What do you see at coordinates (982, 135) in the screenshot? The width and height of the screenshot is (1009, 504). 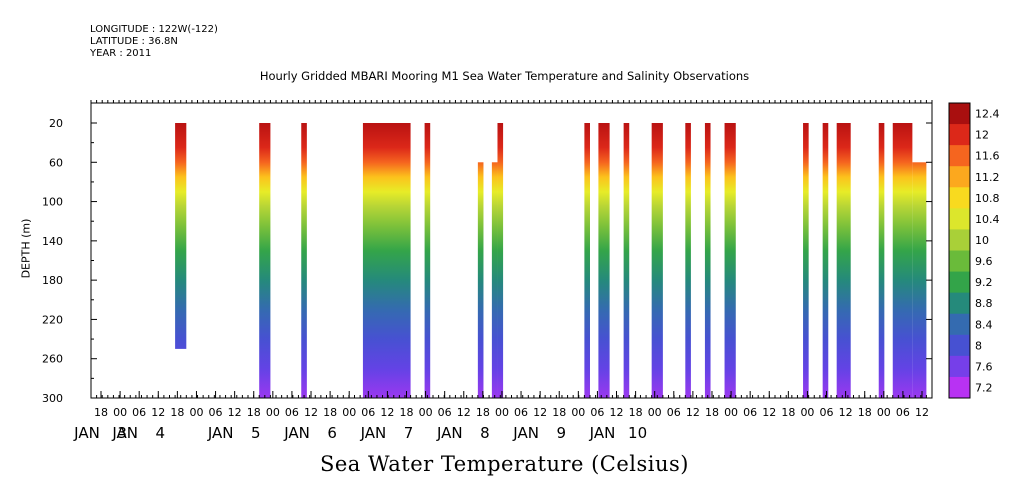 I see `colorbar-label: 12` at bounding box center [982, 135].